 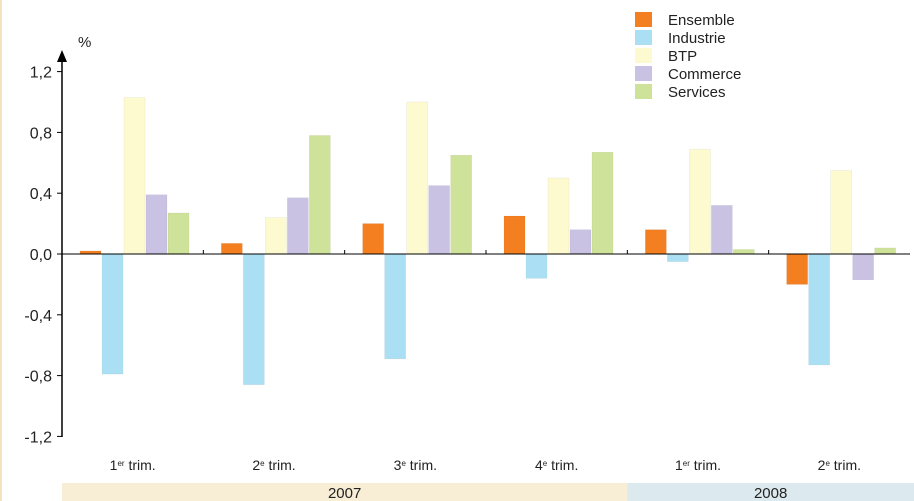 I want to click on legend-swatch-services, so click(x=643, y=91).